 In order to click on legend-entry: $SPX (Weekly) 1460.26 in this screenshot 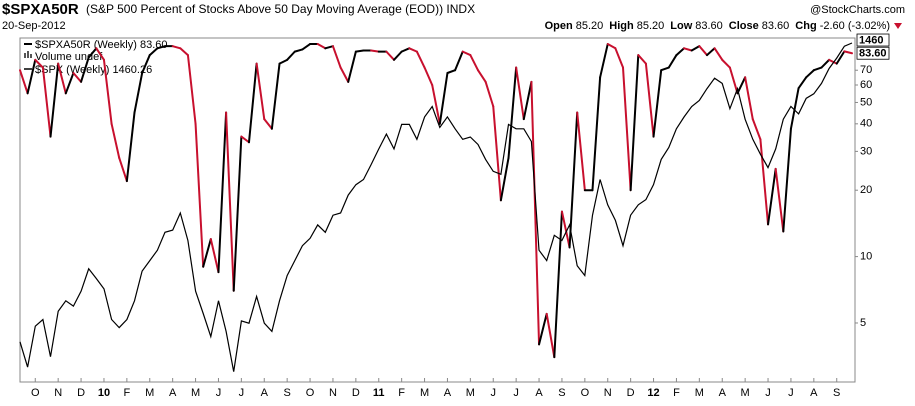, I will do `click(93, 70)`.